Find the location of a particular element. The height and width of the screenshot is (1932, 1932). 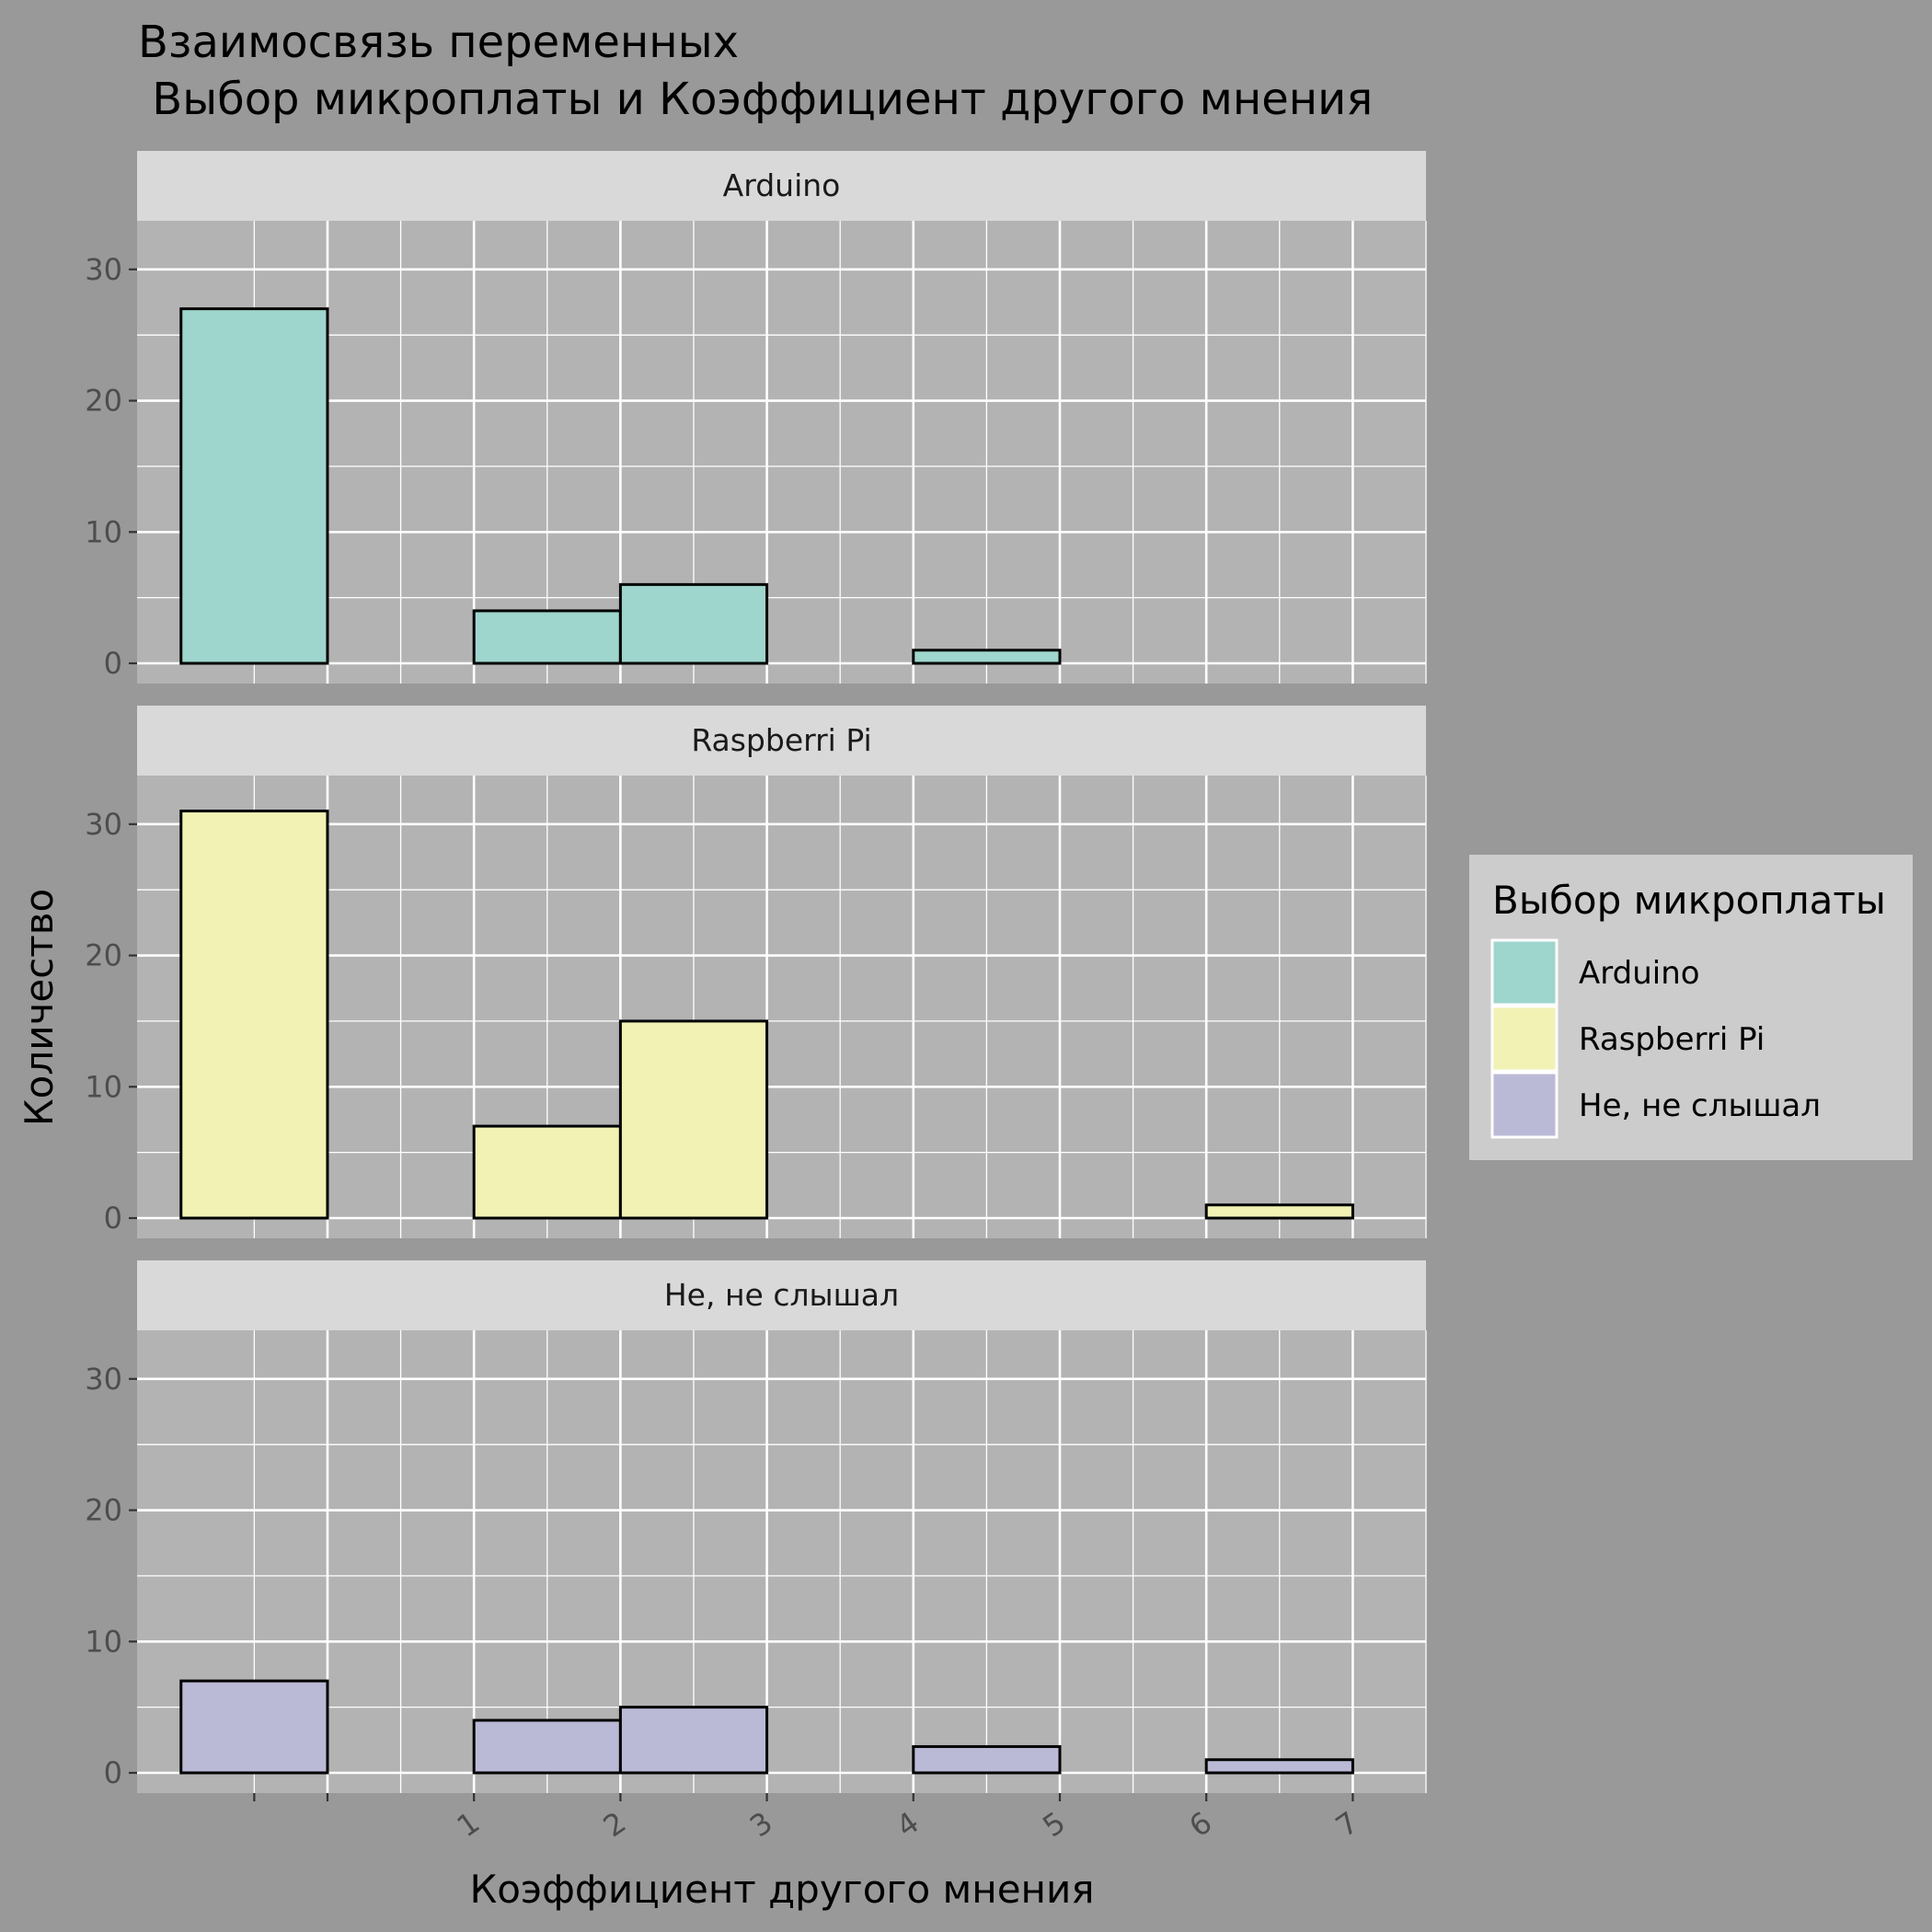

chart-title-line1: Взаимосвязь переменных is located at coordinates (438, 42).